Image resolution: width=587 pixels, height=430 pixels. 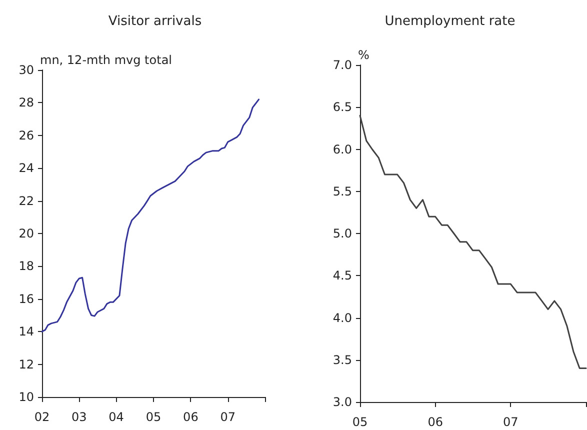 What do you see at coordinates (26, 299) in the screenshot?
I see `y-tick-label: 16` at bounding box center [26, 299].